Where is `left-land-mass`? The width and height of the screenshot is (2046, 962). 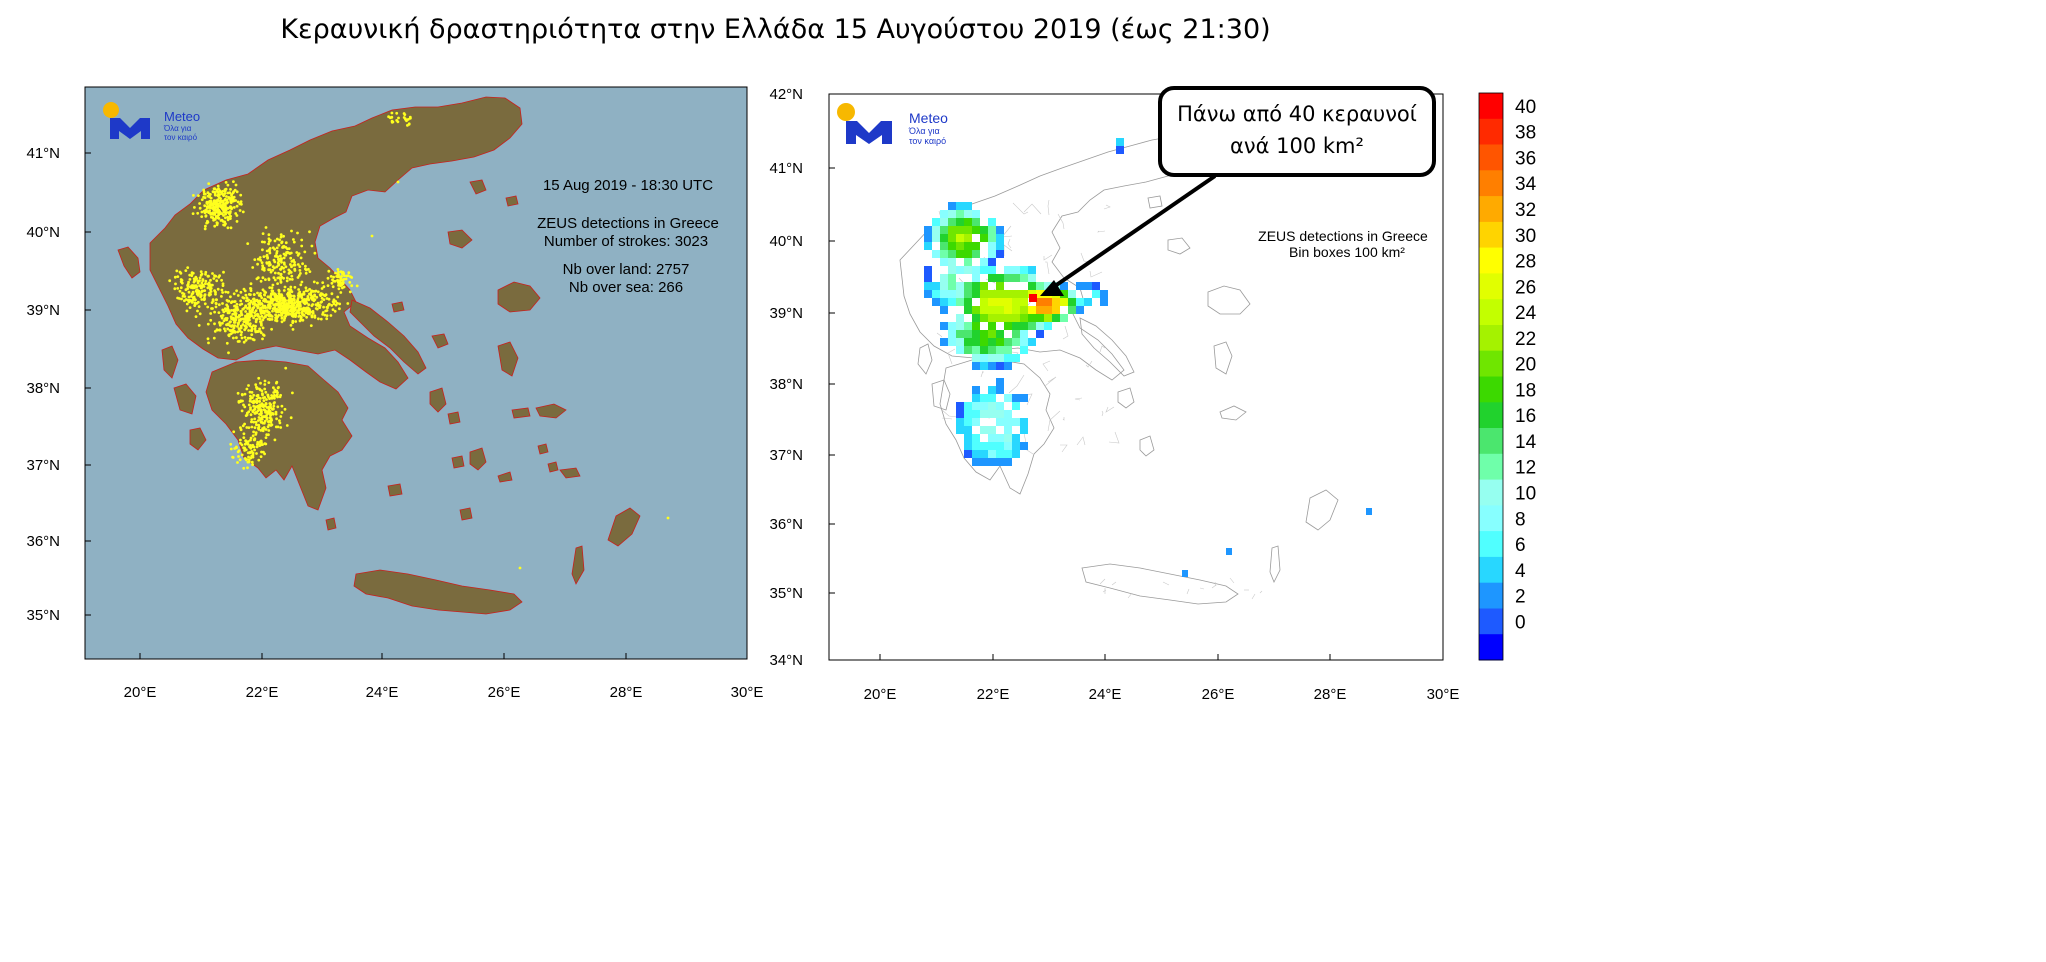
left-land-mass is located at coordinates (379, 355).